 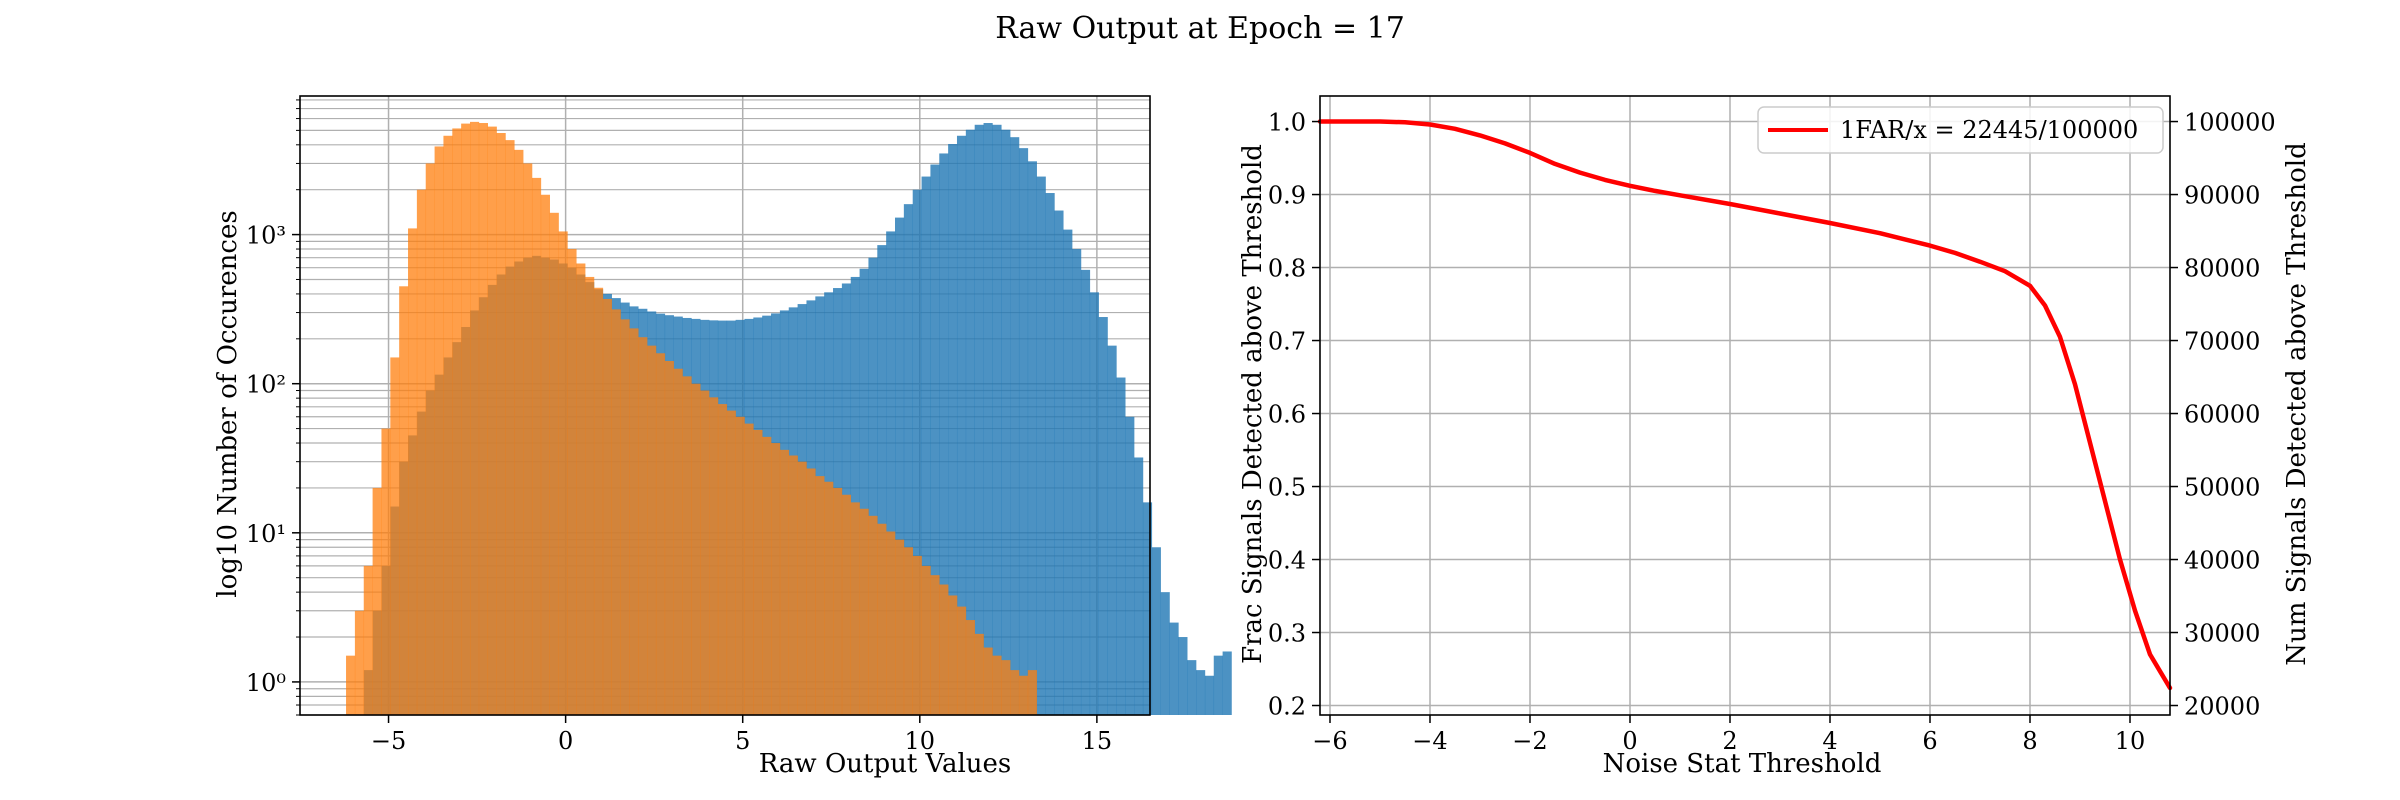 I want to click on curve-y-tick-label: 0.6, so click(x=1287, y=415).